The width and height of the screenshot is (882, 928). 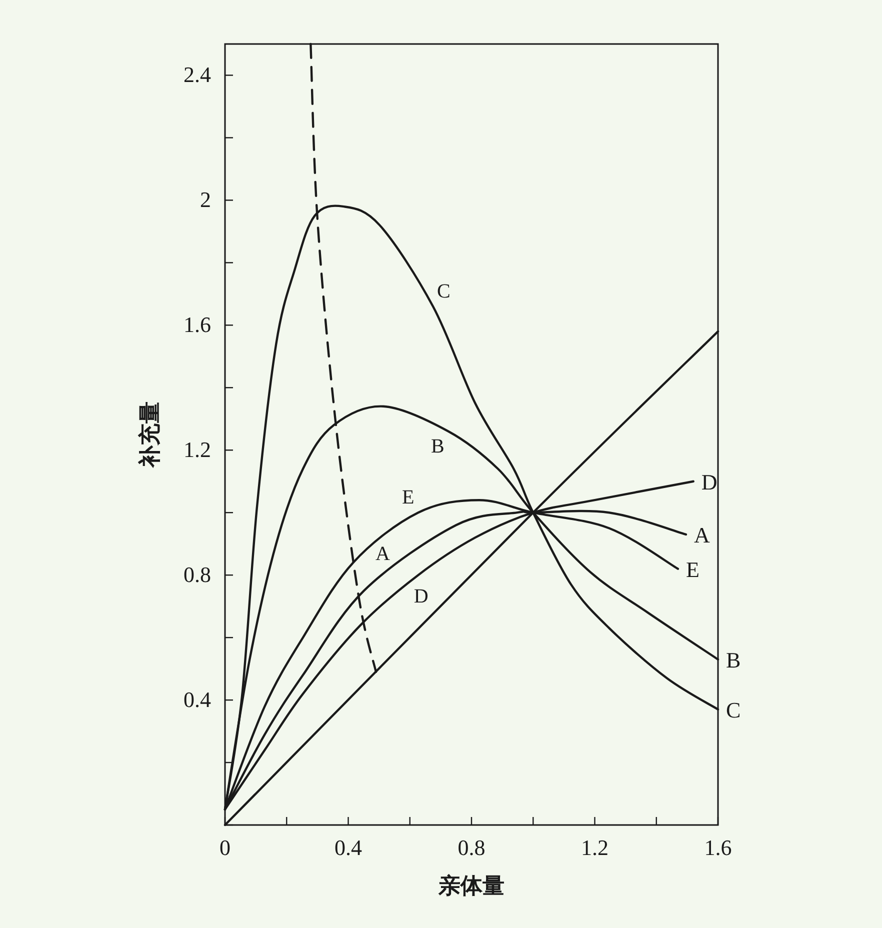 What do you see at coordinates (408, 497) in the screenshot?
I see `annotation: E` at bounding box center [408, 497].